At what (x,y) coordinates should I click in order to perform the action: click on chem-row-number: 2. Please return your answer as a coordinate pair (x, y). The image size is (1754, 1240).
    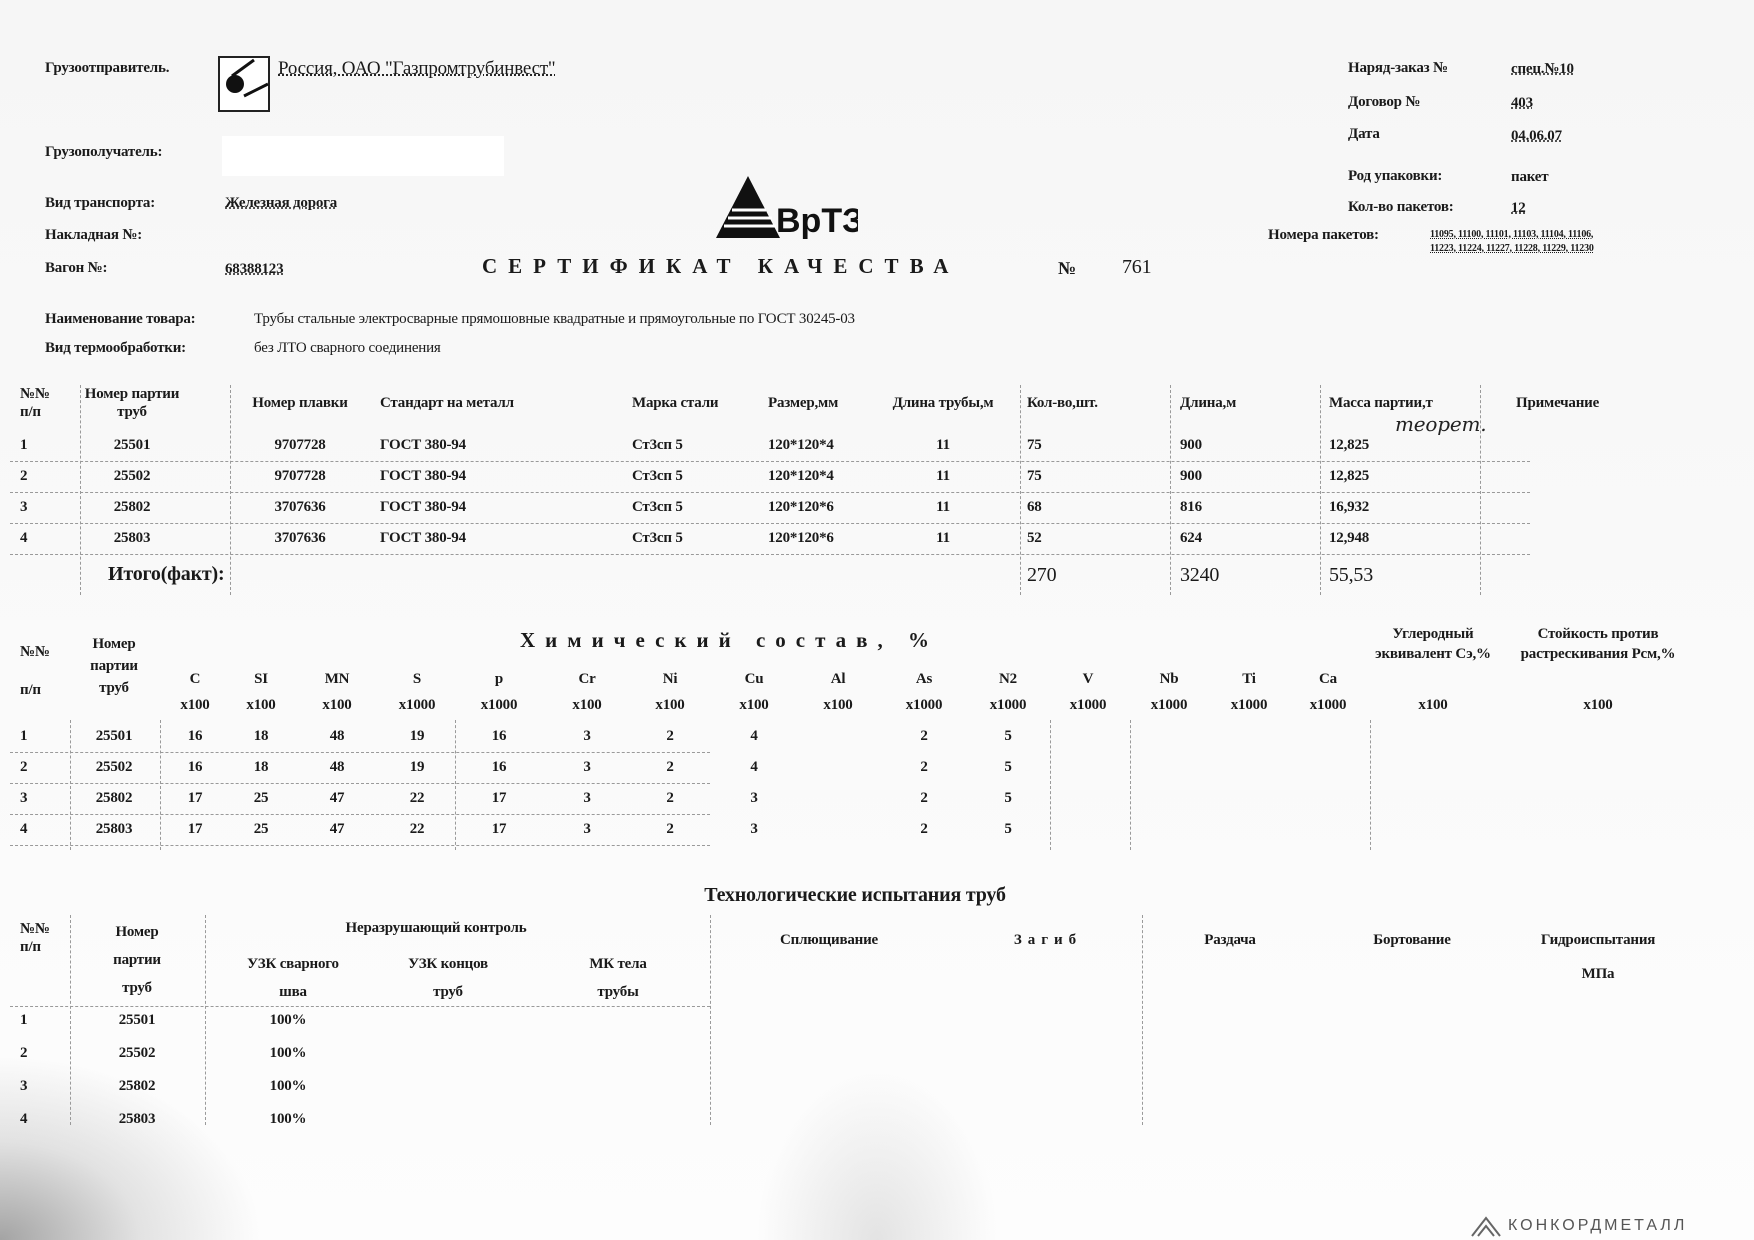
    Looking at the image, I should click on (24, 767).